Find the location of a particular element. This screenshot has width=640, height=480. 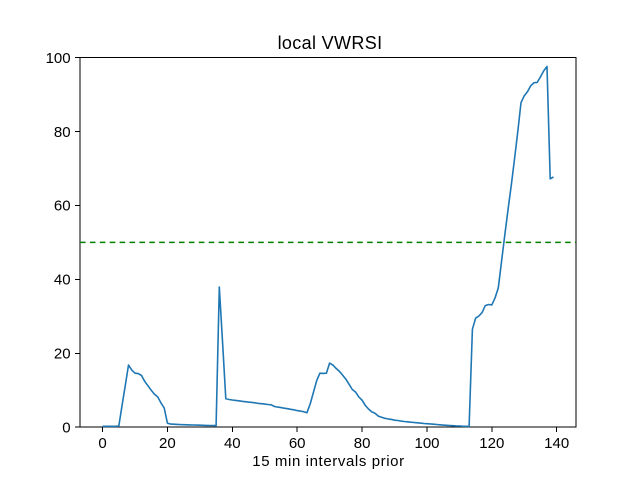

svg-text: 15 min intervals prior is located at coordinates (328, 461).